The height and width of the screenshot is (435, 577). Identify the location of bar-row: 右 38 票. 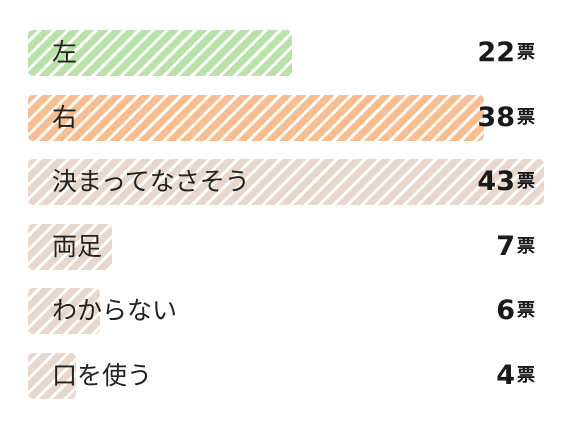
(288, 118).